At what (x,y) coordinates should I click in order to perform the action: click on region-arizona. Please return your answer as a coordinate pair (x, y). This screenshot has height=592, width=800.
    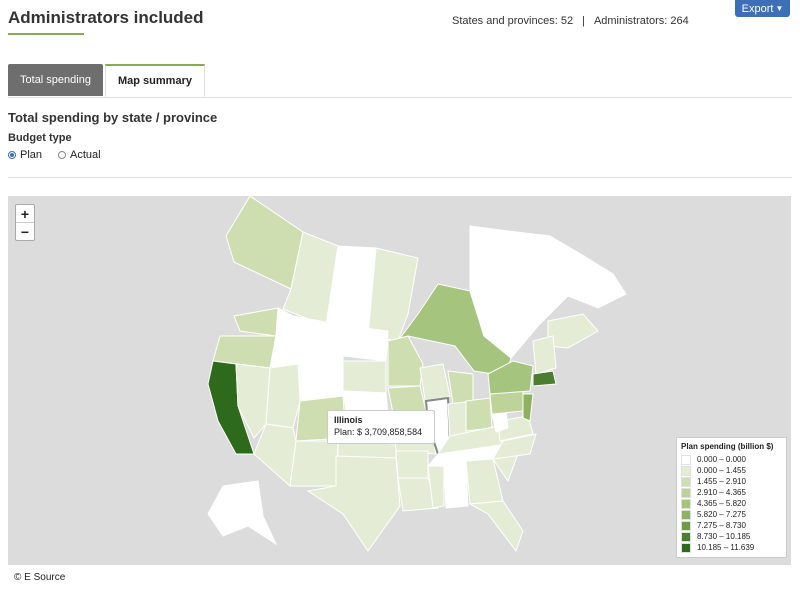
    Looking at the image, I should click on (275, 455).